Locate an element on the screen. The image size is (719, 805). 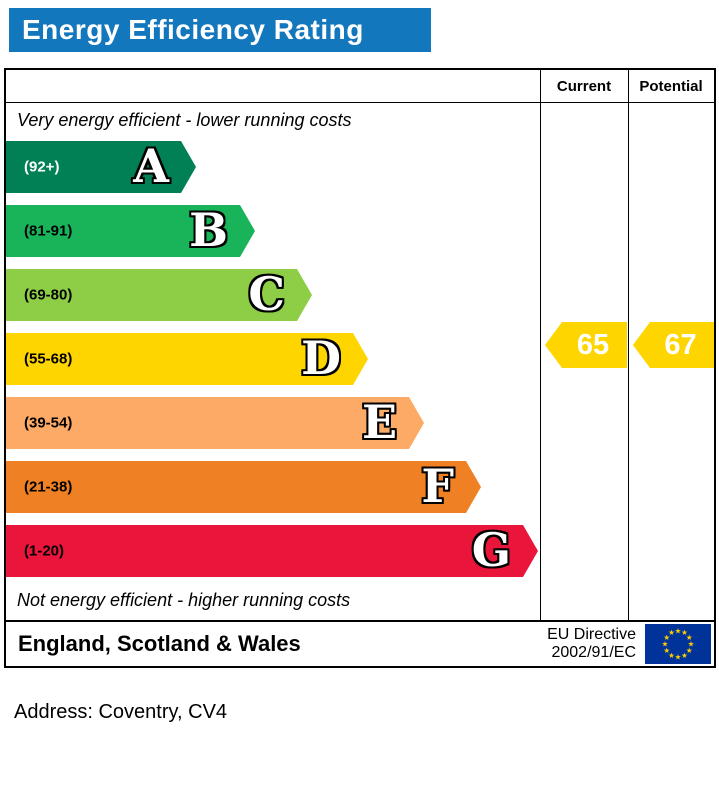
potential-rating-value: 67 is located at coordinates (680, 344).